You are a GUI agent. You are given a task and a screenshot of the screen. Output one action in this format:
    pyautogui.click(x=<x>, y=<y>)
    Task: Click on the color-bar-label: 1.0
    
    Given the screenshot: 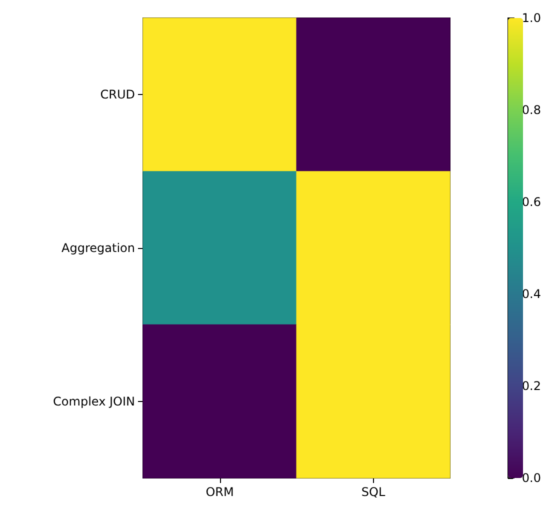 What is the action you would take?
    pyautogui.click(x=532, y=18)
    